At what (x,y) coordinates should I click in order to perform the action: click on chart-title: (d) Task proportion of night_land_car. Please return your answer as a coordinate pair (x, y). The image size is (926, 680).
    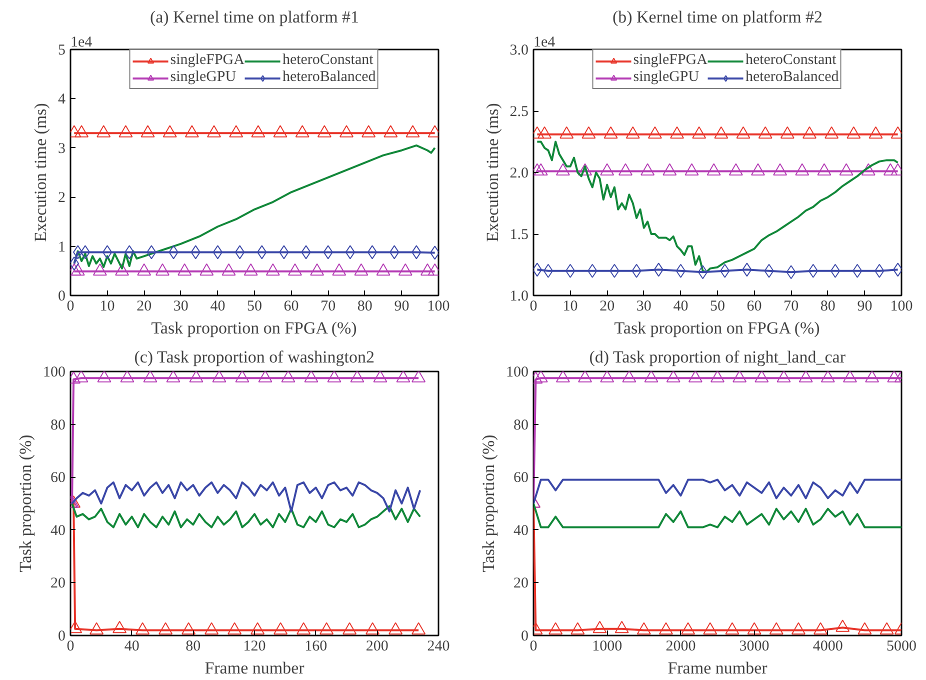
    Looking at the image, I should click on (717, 357).